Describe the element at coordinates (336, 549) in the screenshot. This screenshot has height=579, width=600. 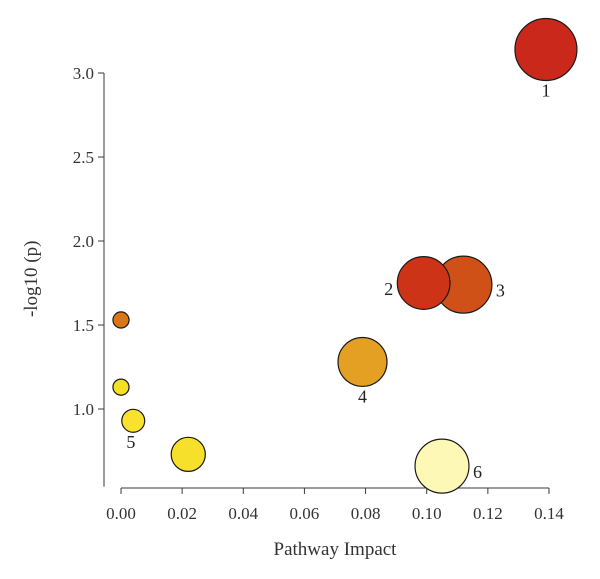
I see `x-axis-title: Pathway Impact` at that location.